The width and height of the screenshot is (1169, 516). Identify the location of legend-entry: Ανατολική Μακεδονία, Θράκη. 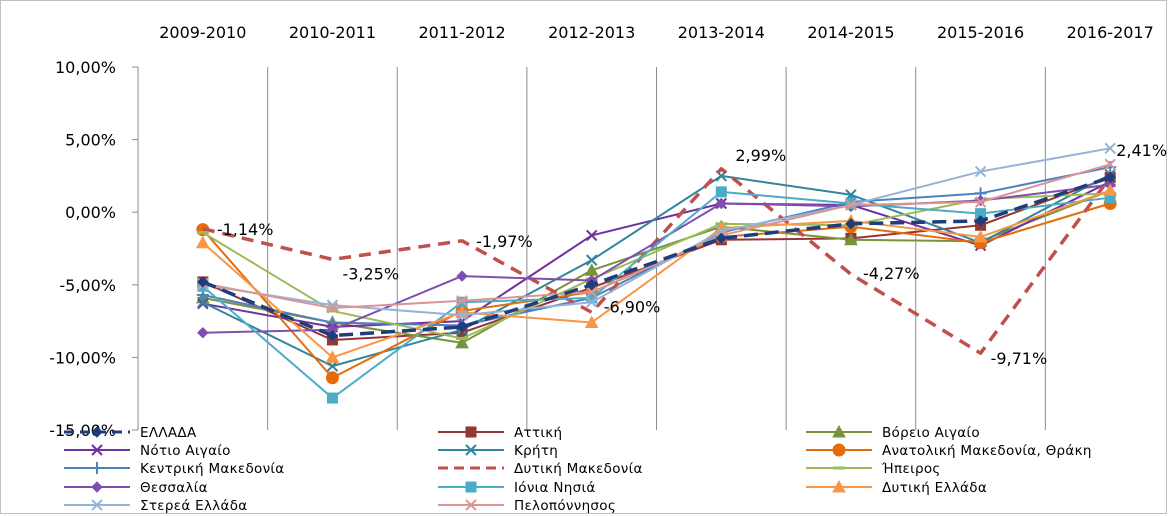
(949, 451).